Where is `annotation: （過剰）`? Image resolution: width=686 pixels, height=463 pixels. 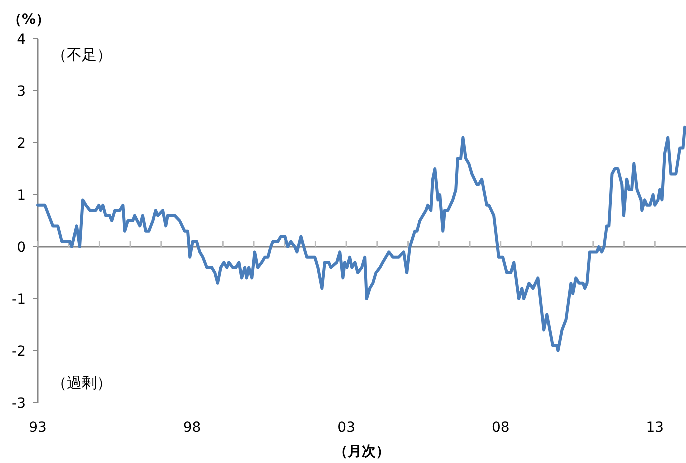 annotation: （過剰） is located at coordinates (82, 383).